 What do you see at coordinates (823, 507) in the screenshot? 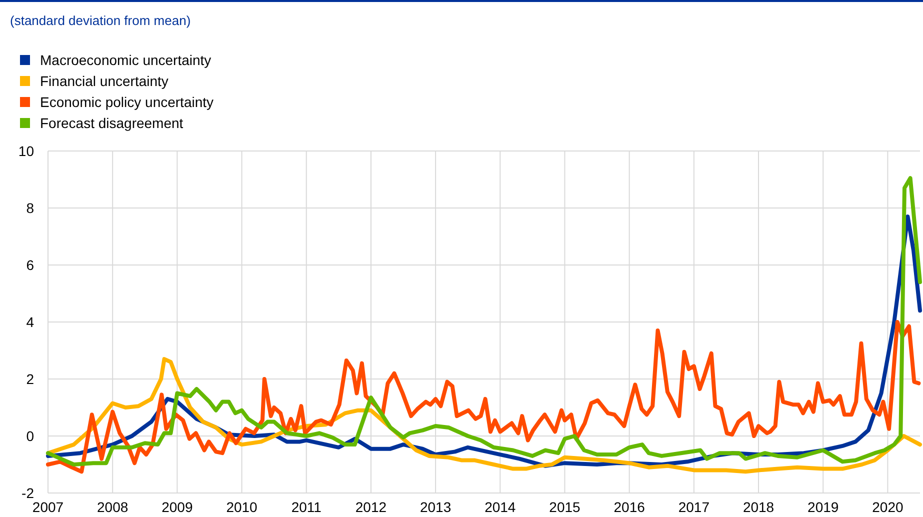
I see `x-tick-label: 2019` at bounding box center [823, 507].